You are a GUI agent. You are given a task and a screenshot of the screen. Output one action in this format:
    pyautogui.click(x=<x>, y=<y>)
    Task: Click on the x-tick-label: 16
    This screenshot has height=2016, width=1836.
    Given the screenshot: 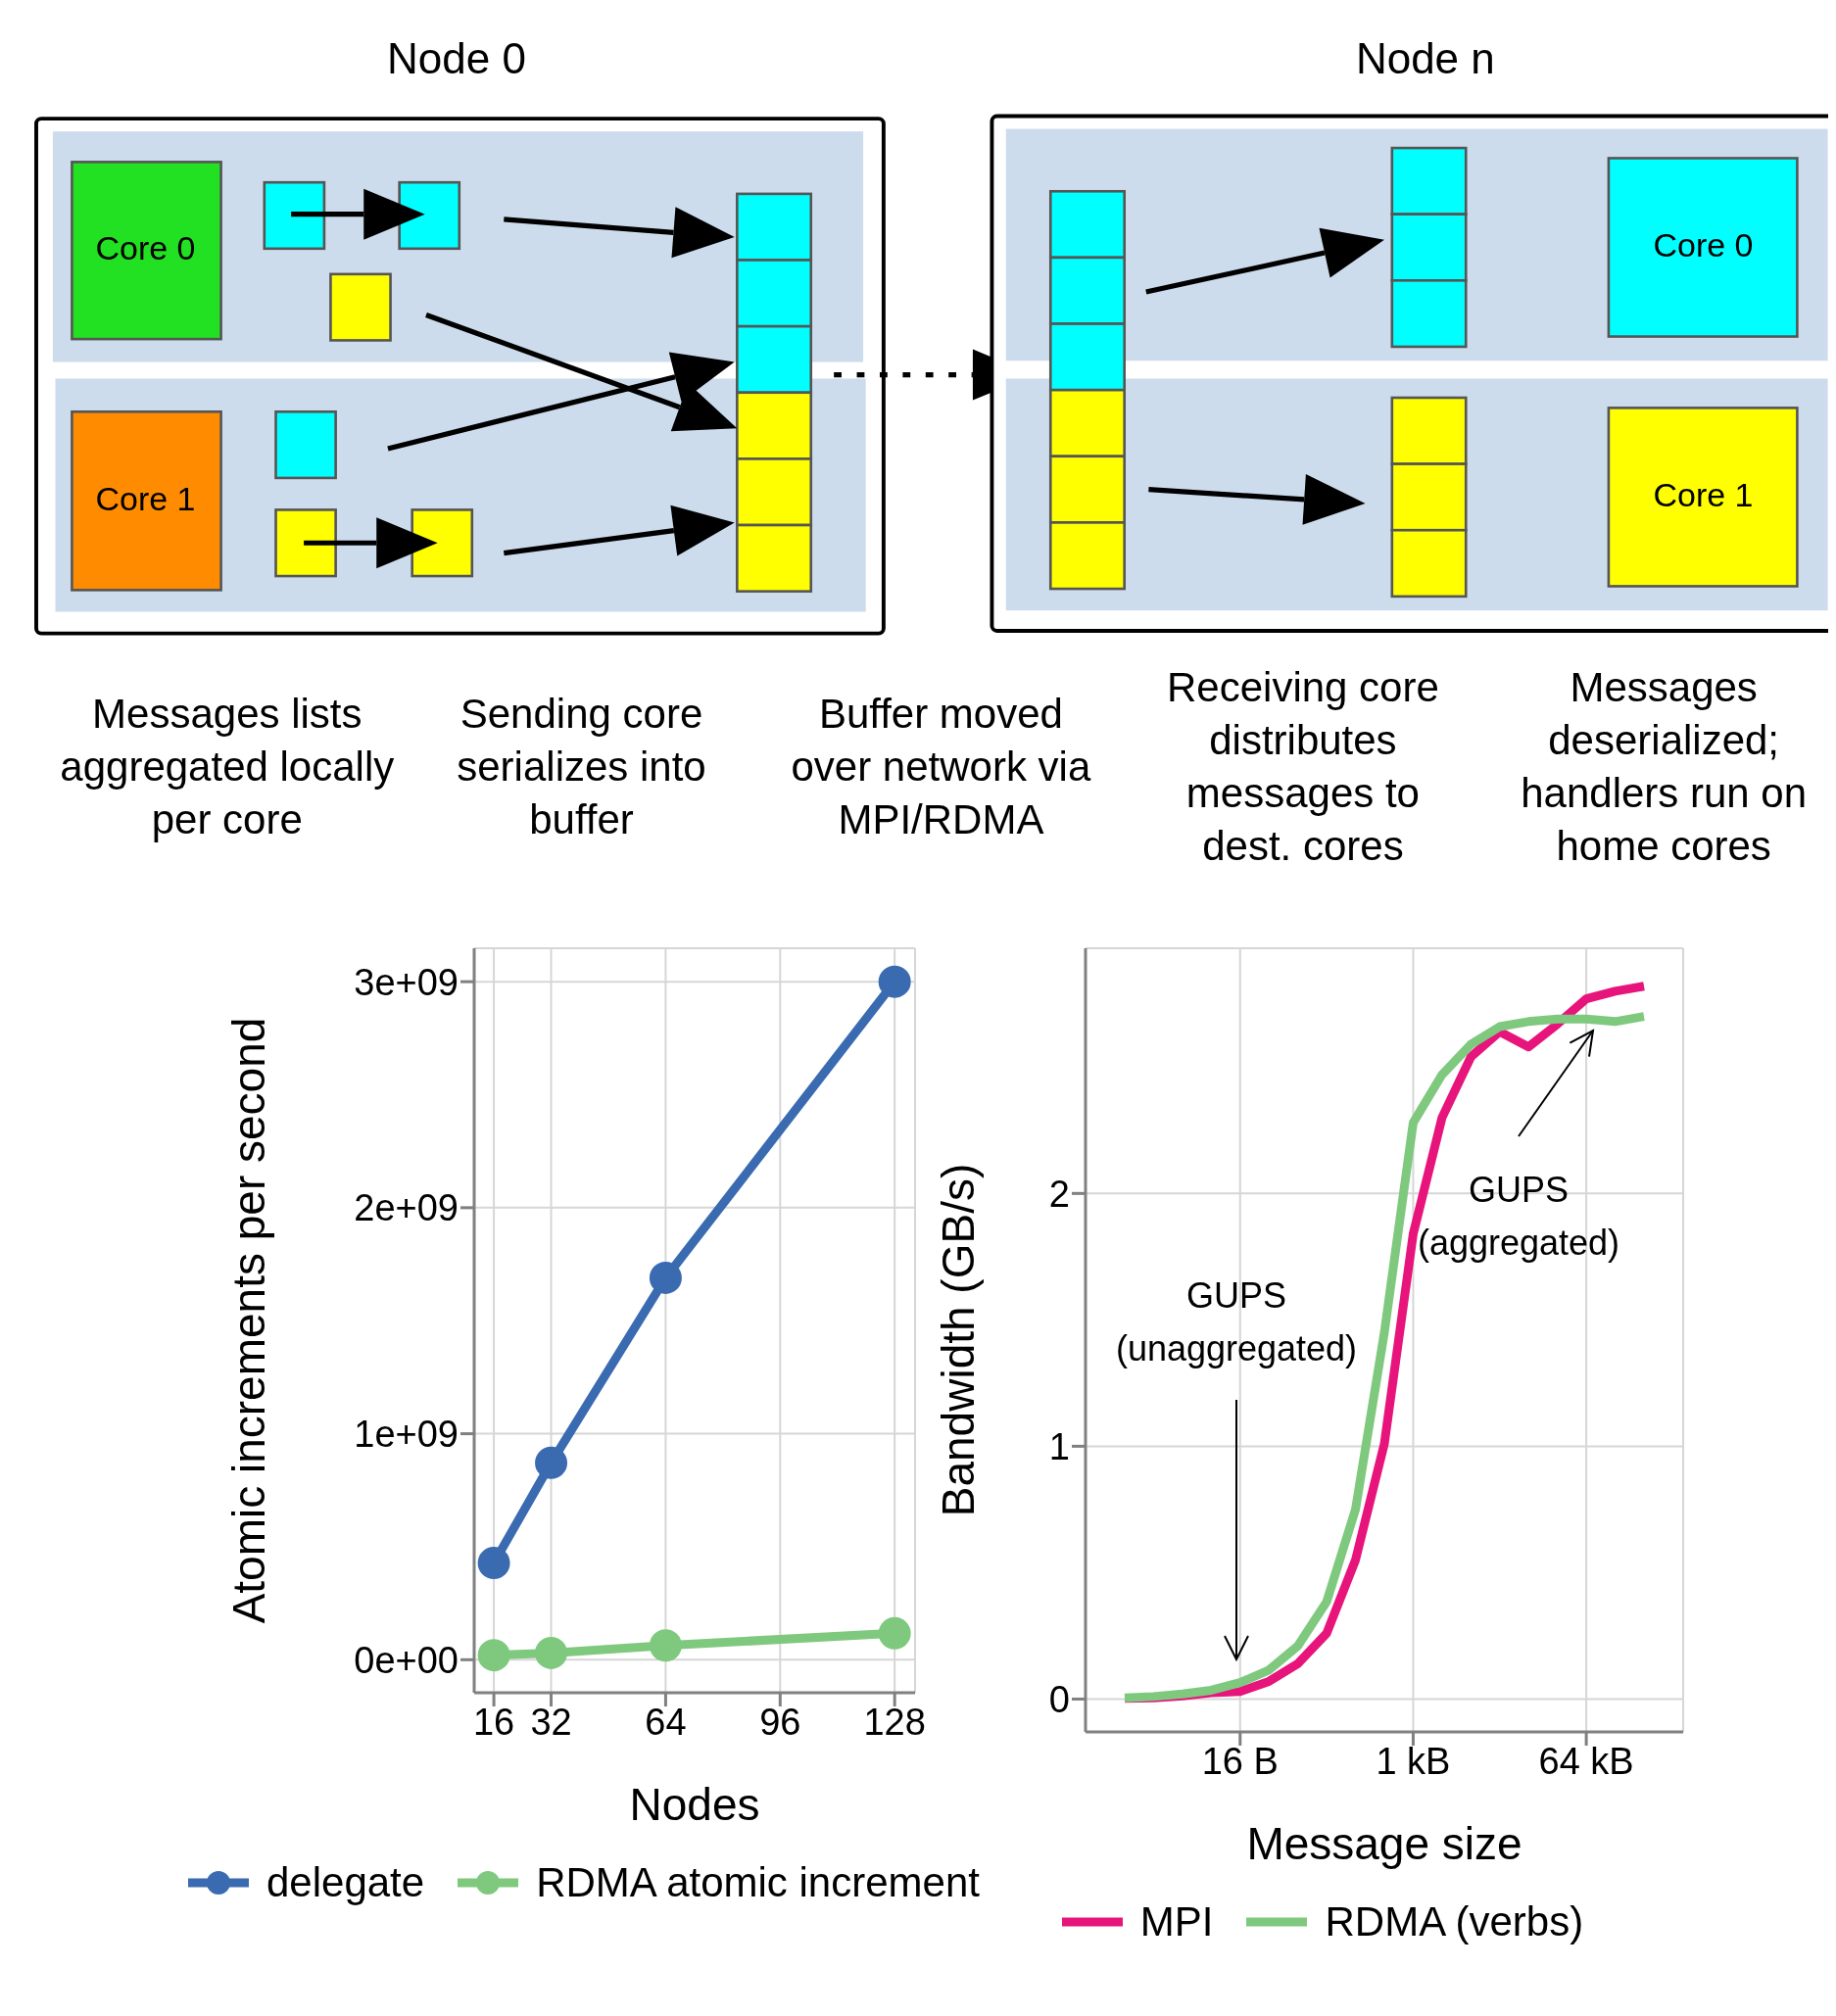 What is the action you would take?
    pyautogui.click(x=493, y=1722)
    